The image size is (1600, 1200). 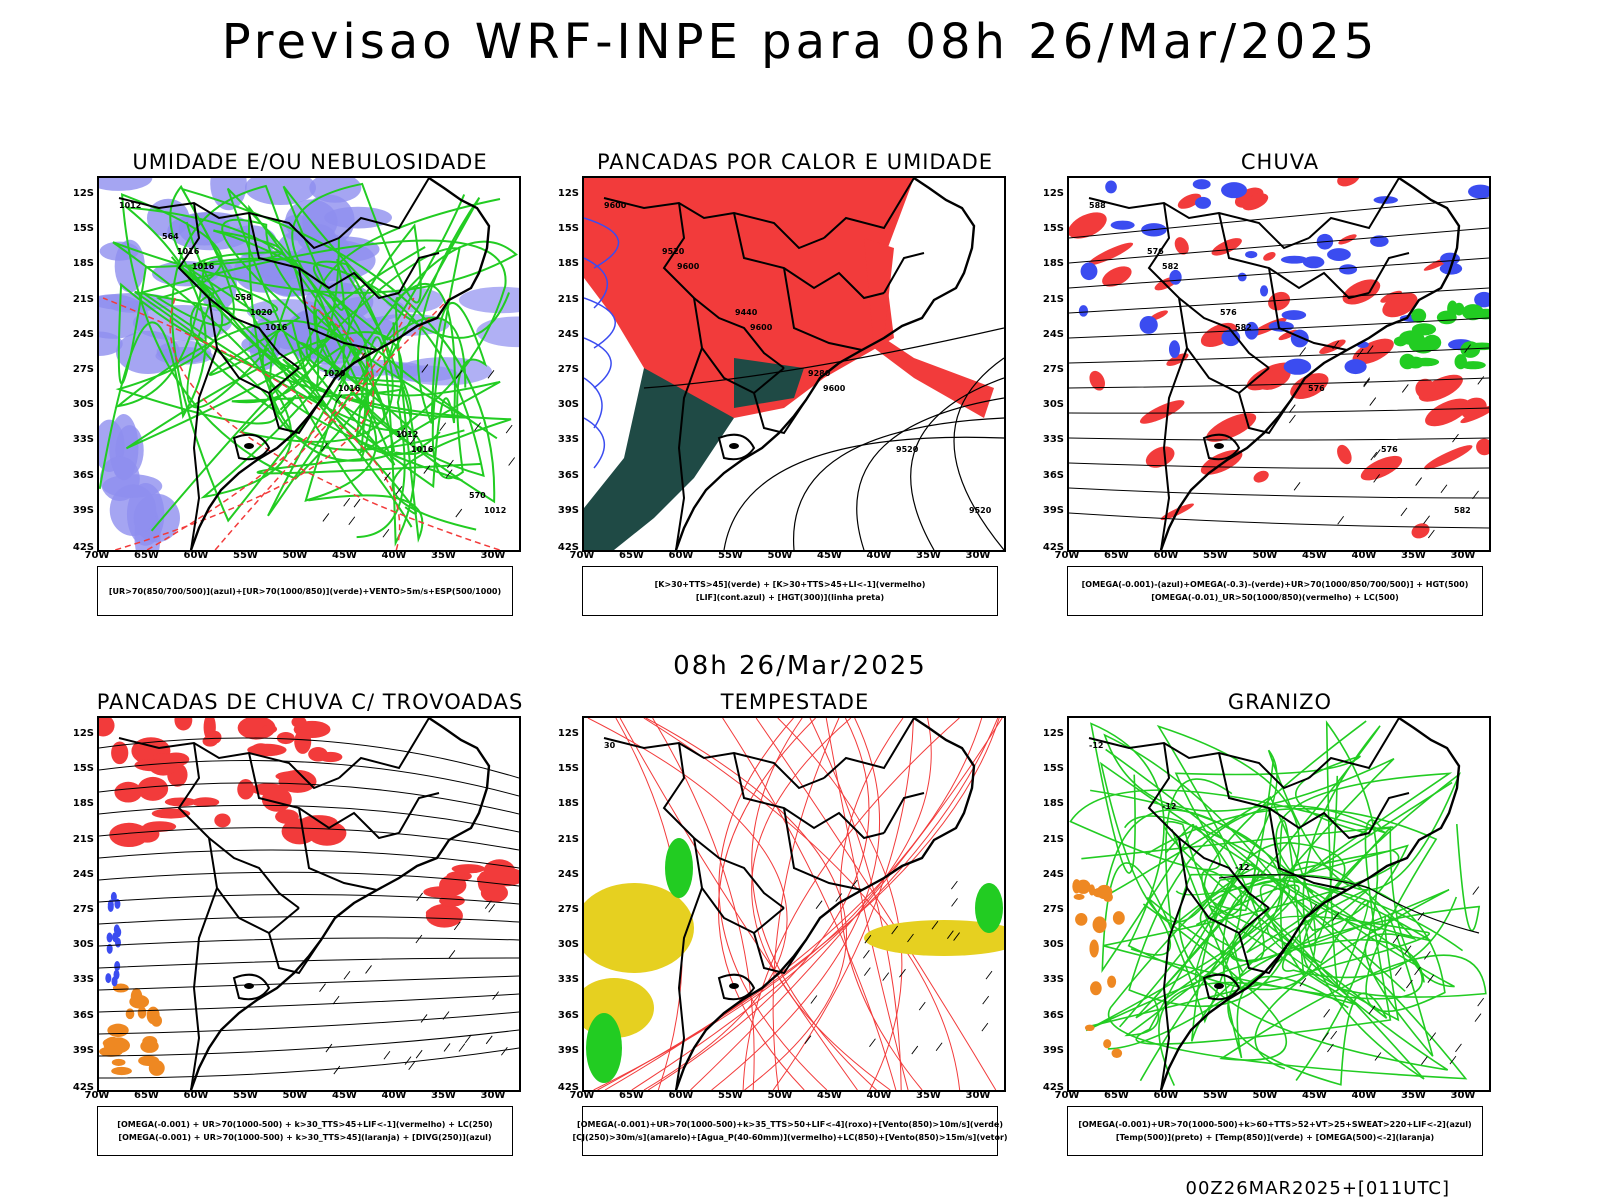 I want to click on latitude-label: 39S, so click(x=83, y=1050).